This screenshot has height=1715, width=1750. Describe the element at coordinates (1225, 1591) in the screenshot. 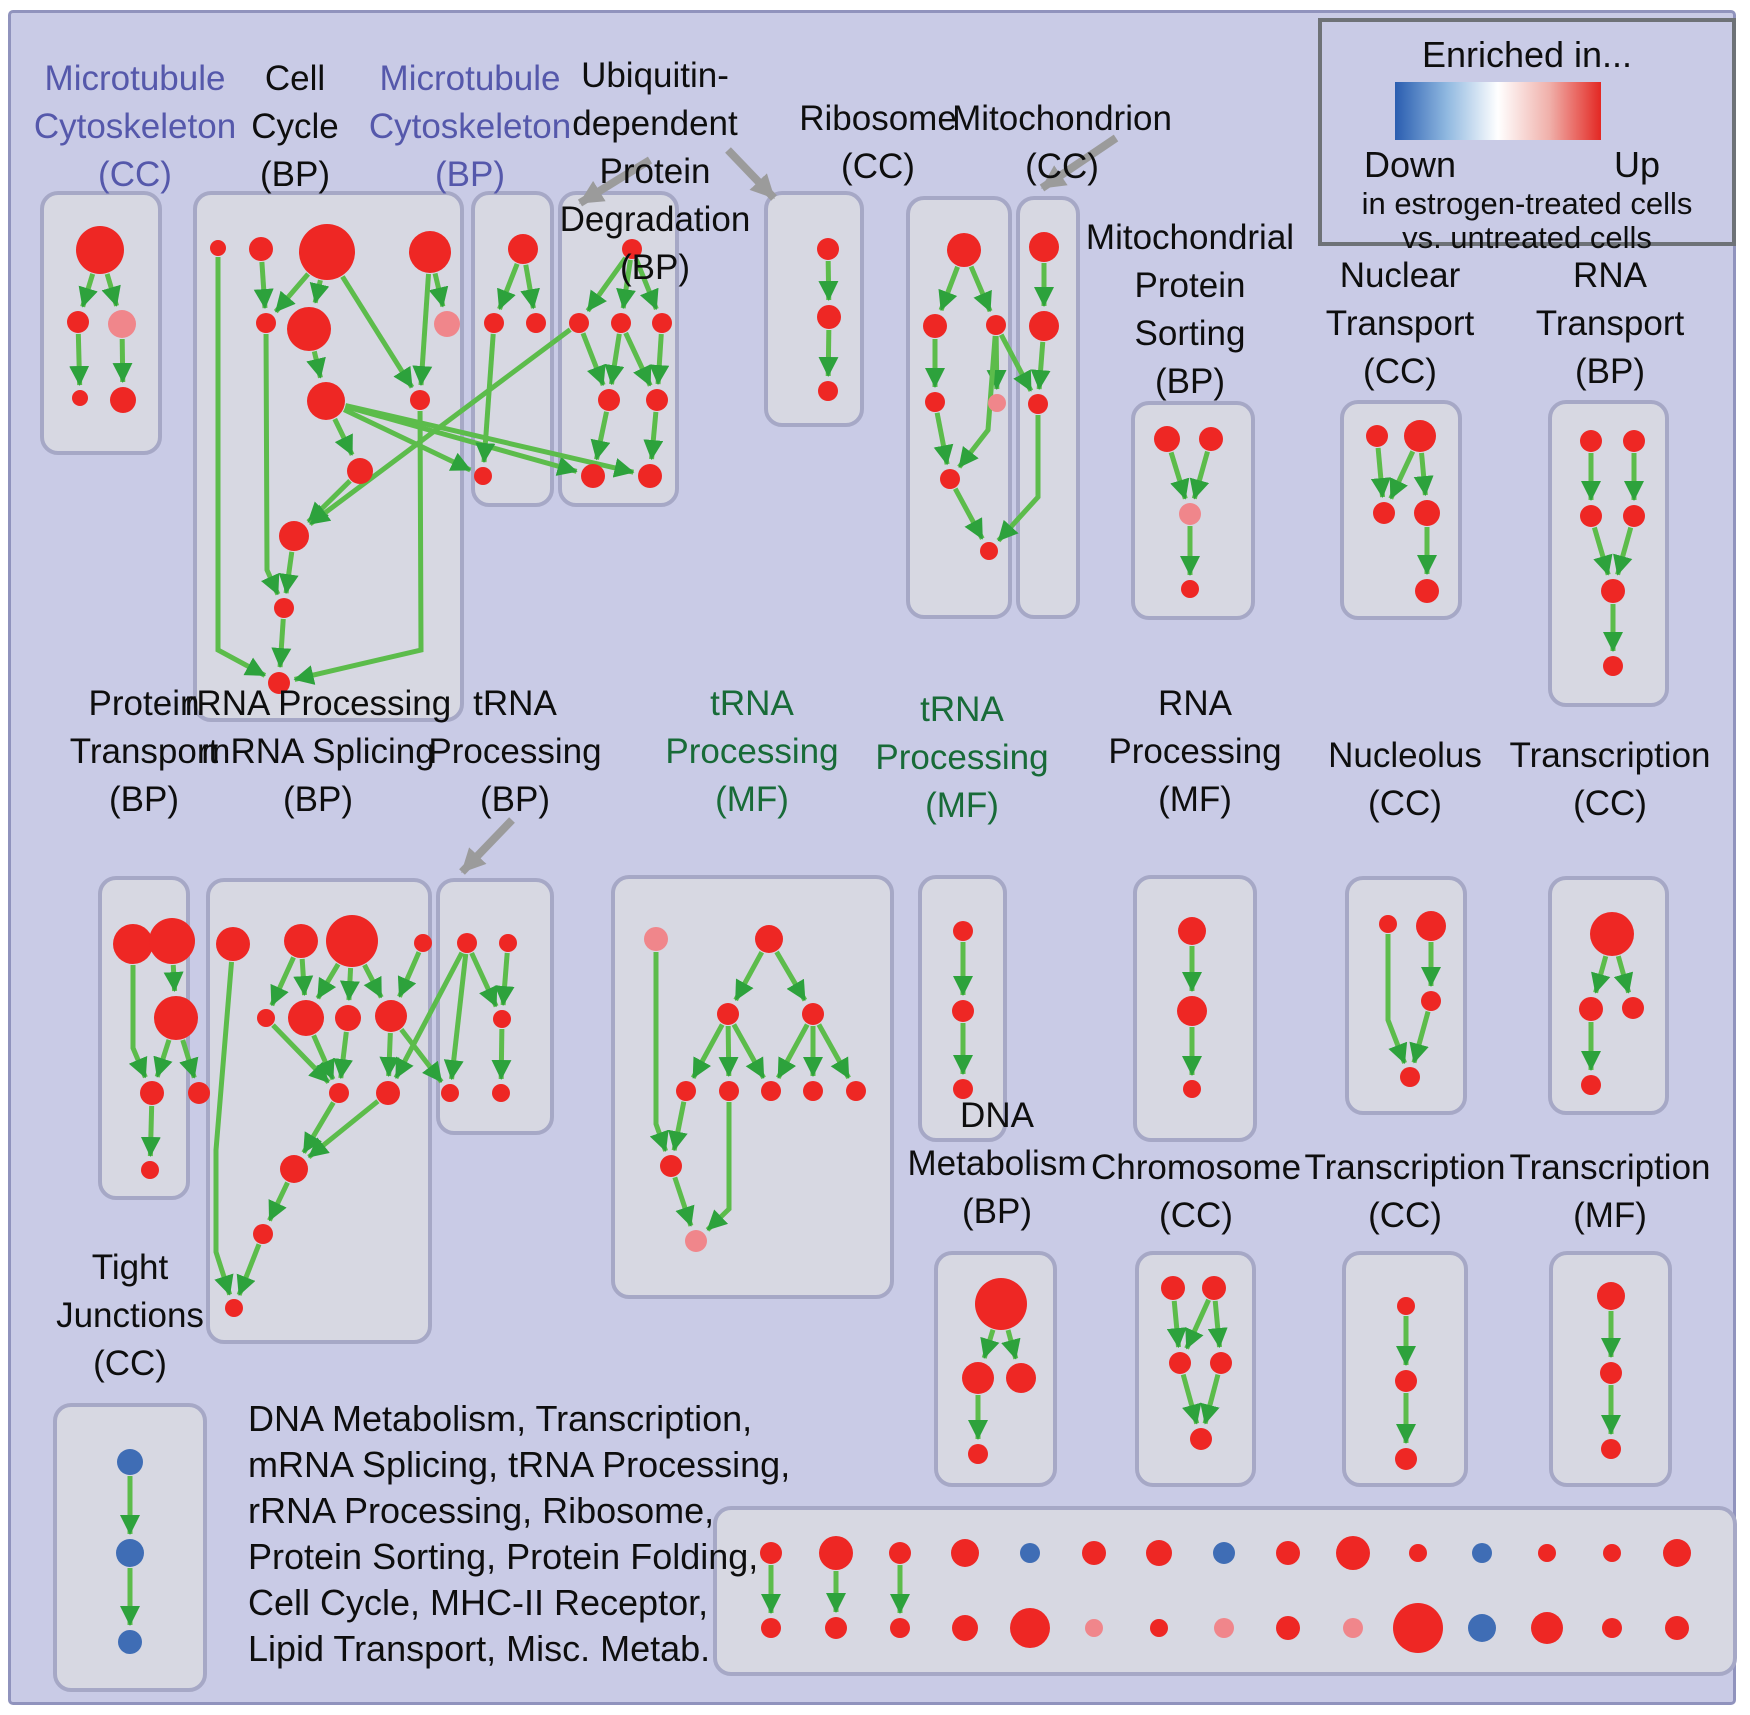

I see `cluster-box-wide` at that location.